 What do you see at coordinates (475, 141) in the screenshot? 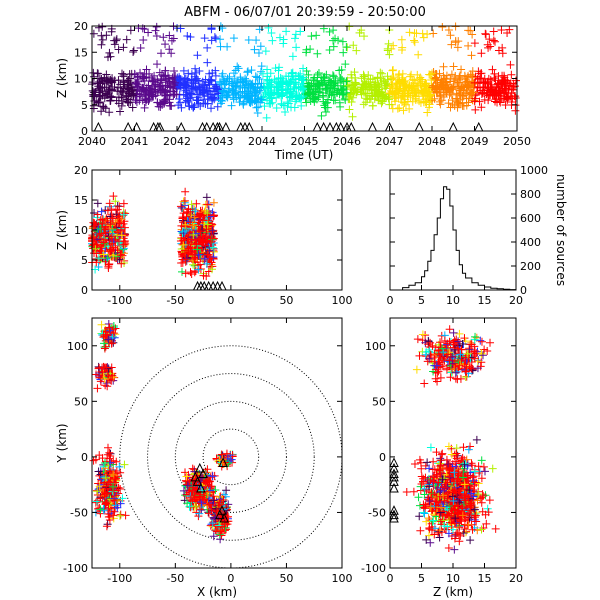
I see `x-tick-label: 2049` at bounding box center [475, 141].